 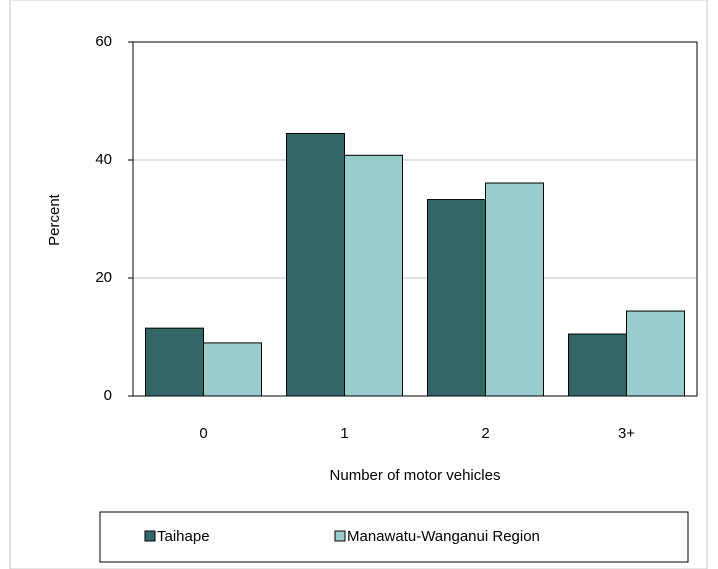 I want to click on y-axis-label: Percent, so click(x=54, y=219).